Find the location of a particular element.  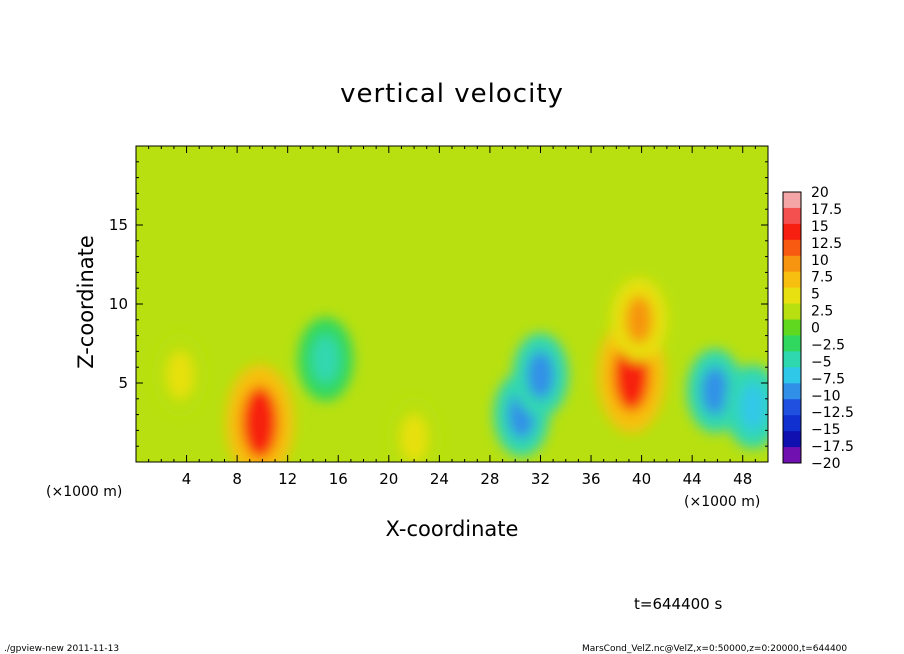

colorbar-label: 0 is located at coordinates (815, 329).